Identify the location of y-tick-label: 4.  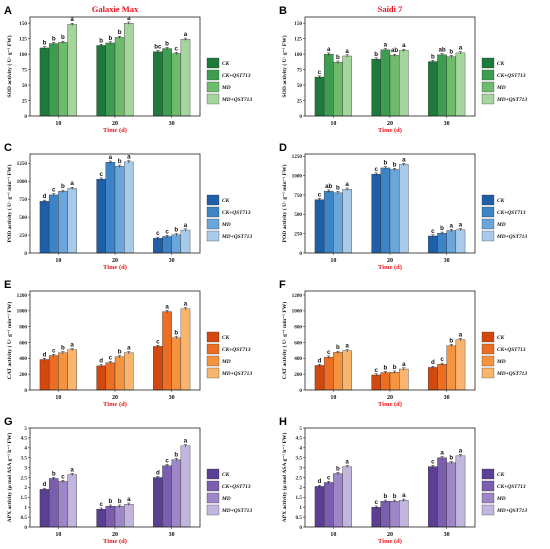
(25, 449).